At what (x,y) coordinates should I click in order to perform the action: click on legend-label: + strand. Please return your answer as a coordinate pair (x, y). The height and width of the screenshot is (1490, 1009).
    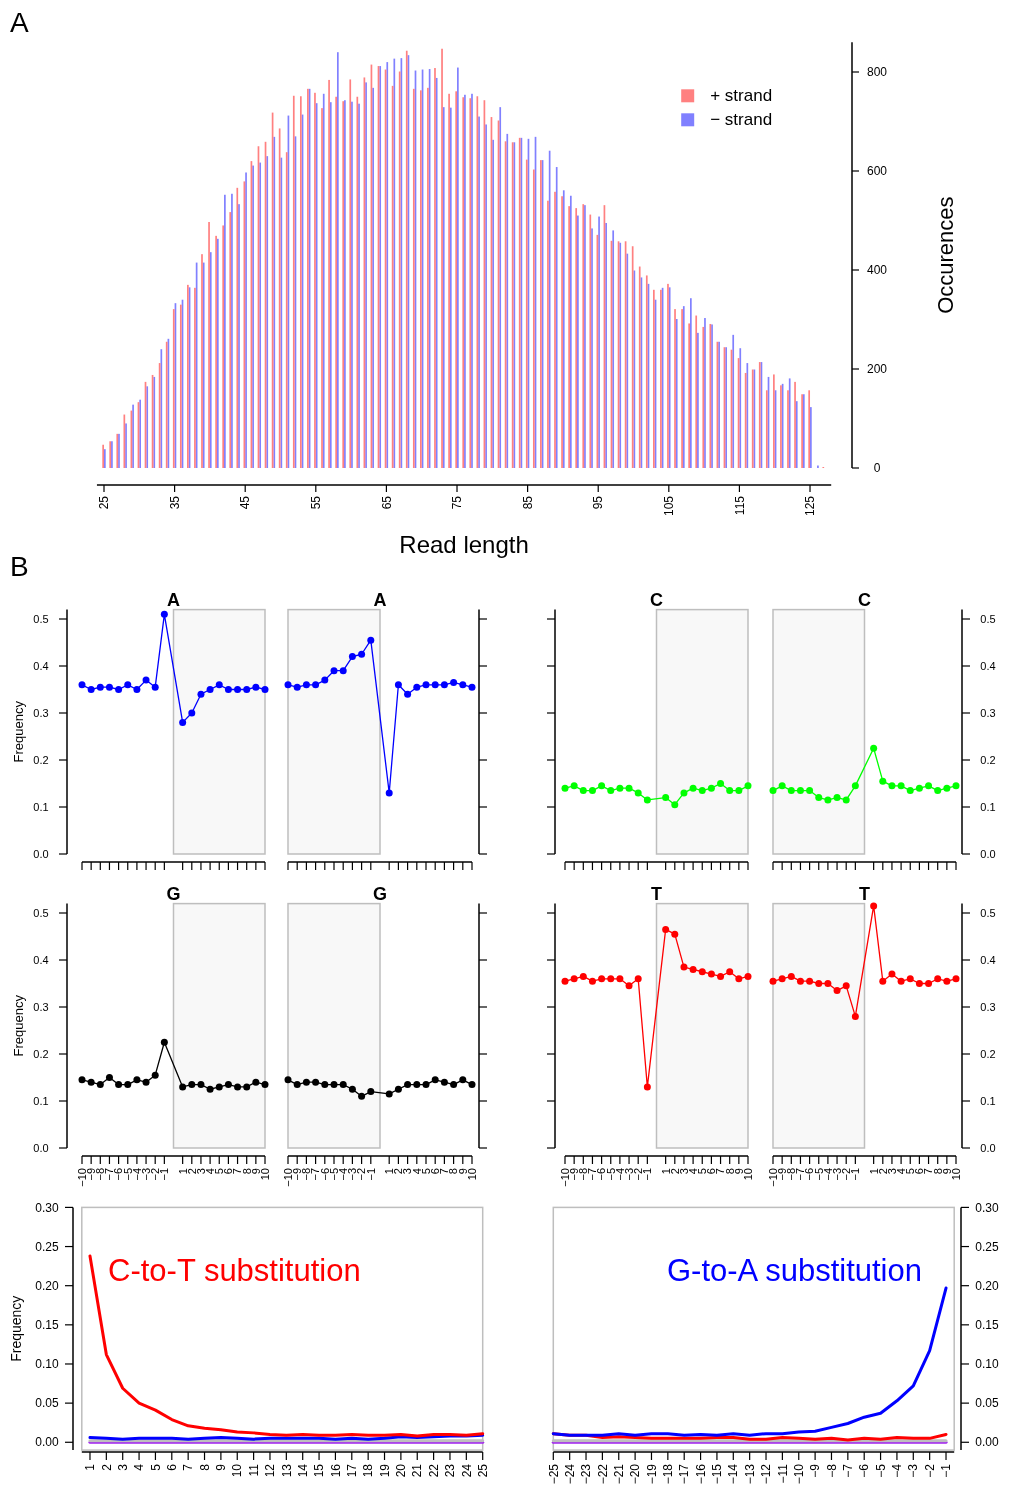
    Looking at the image, I should click on (741, 96).